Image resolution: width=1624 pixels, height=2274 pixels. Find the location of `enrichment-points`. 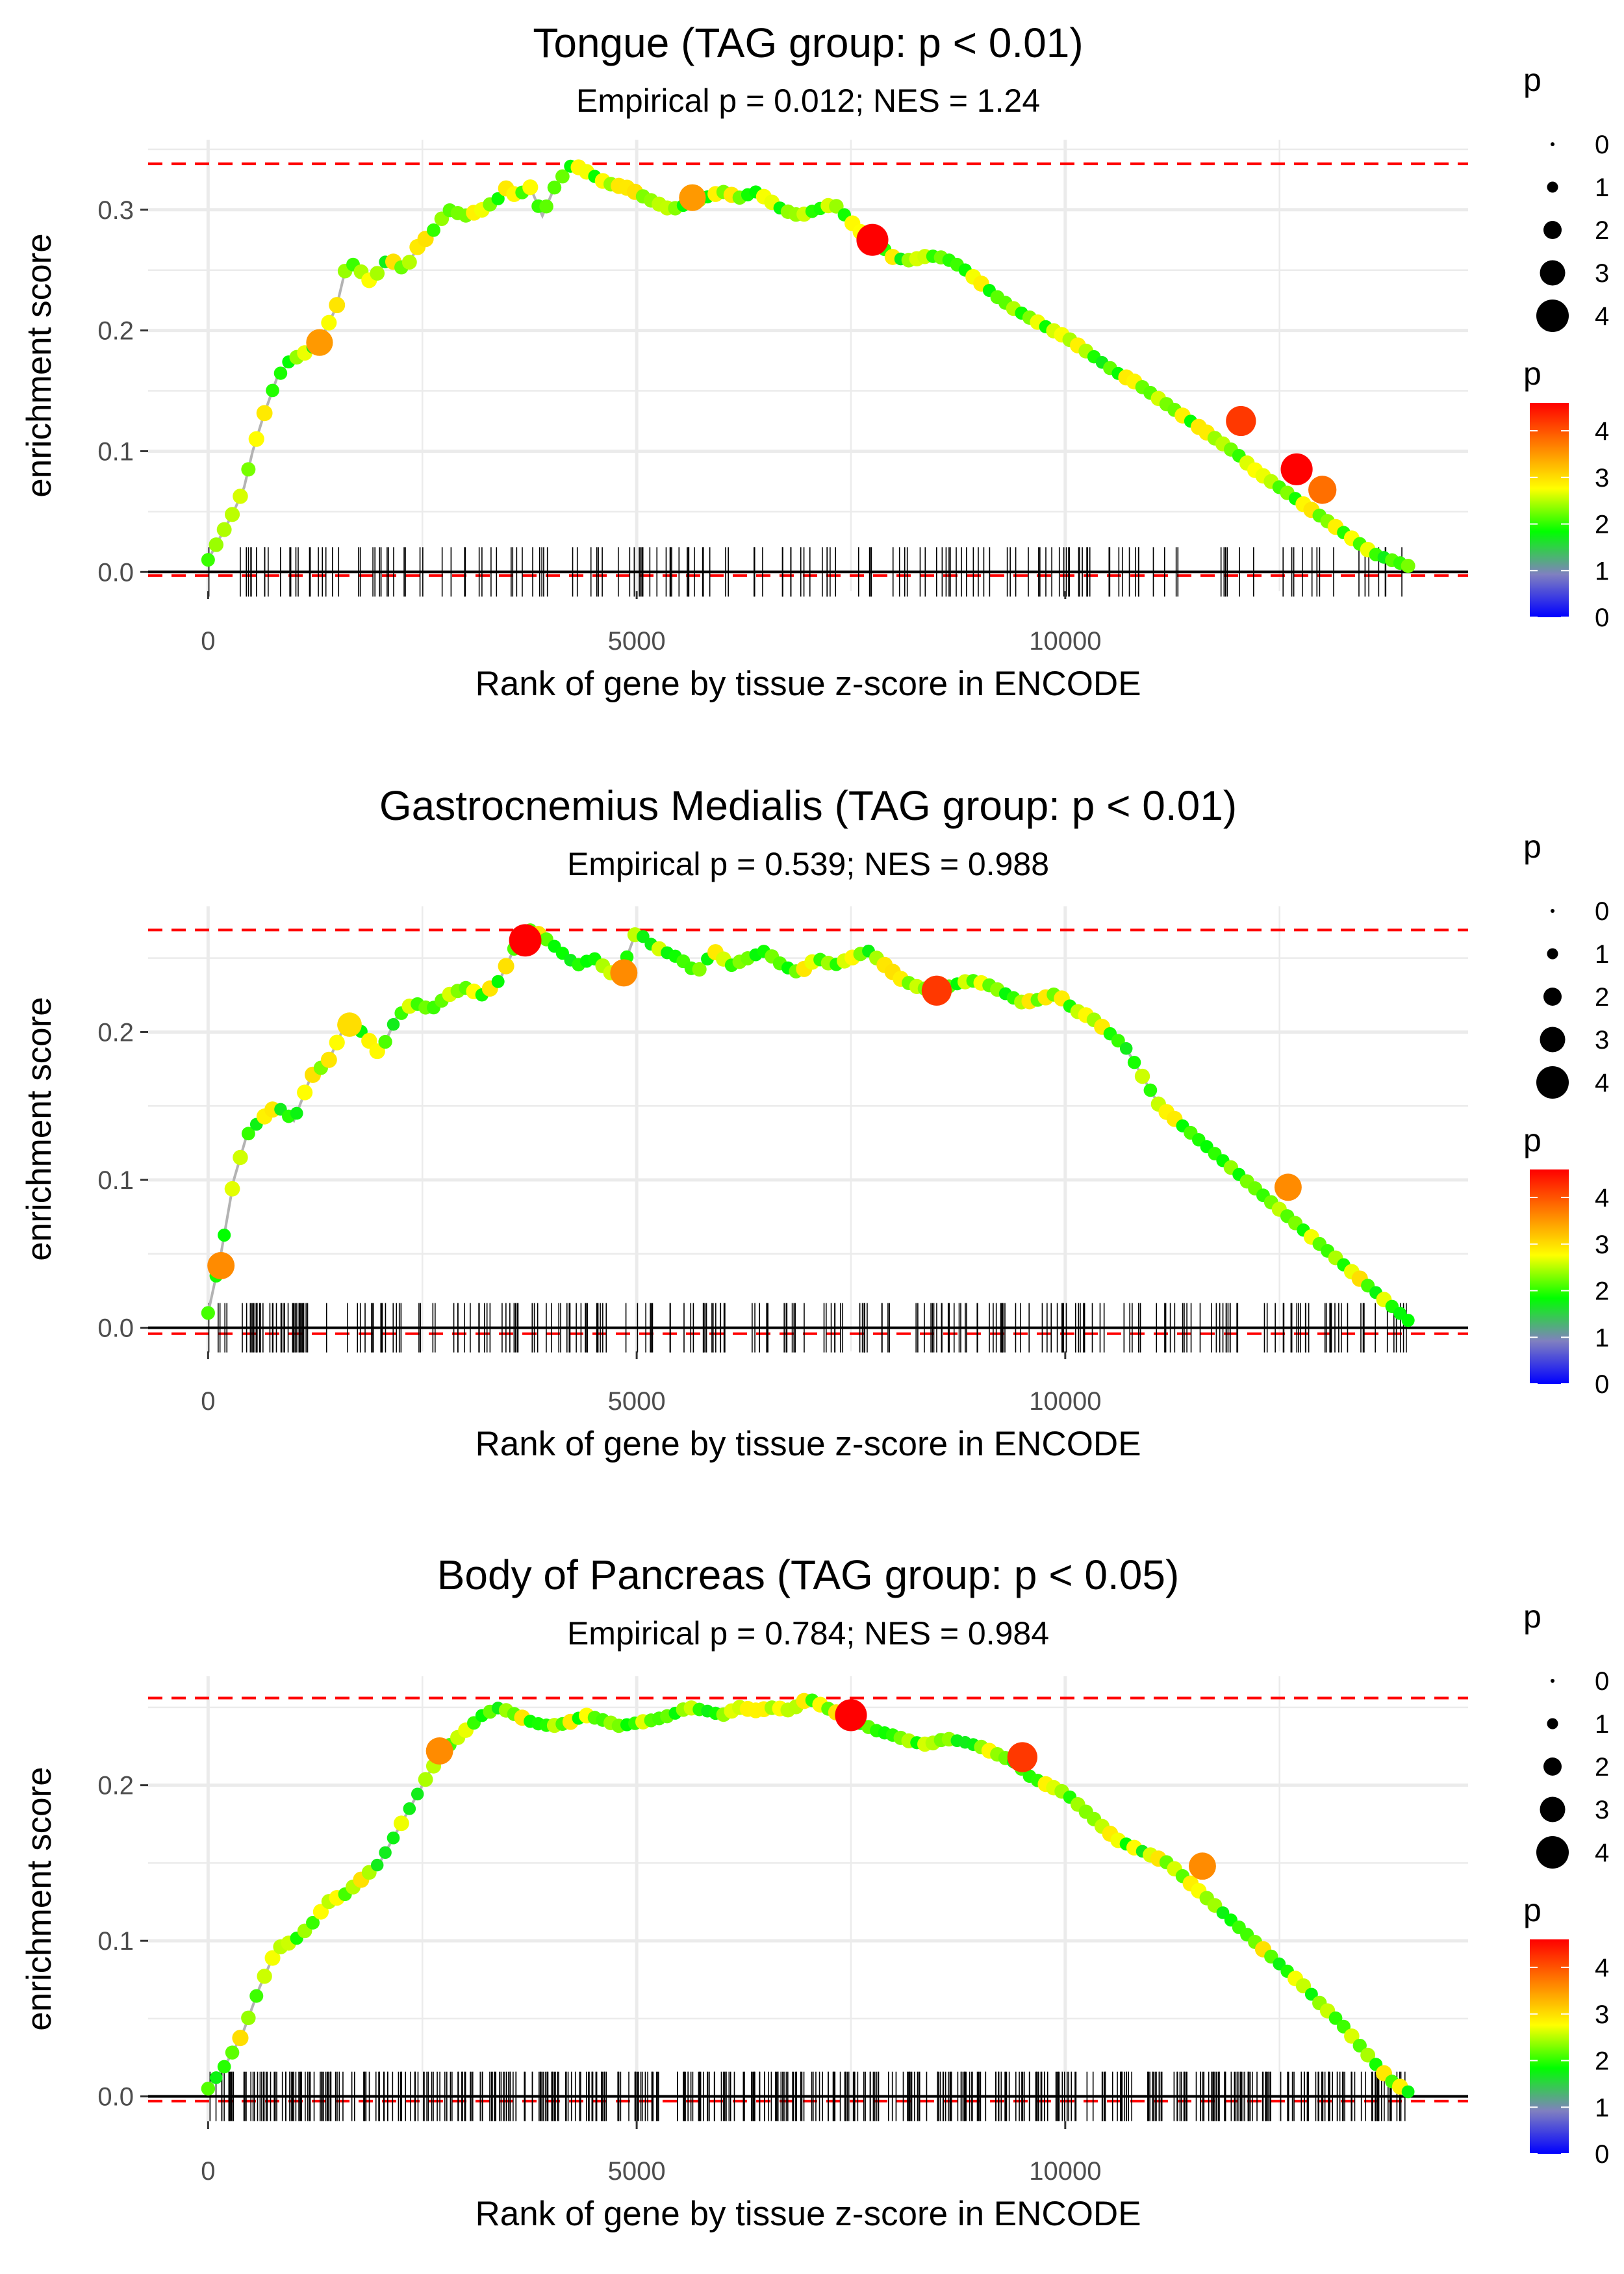

enrichment-points is located at coordinates (808, 1125).